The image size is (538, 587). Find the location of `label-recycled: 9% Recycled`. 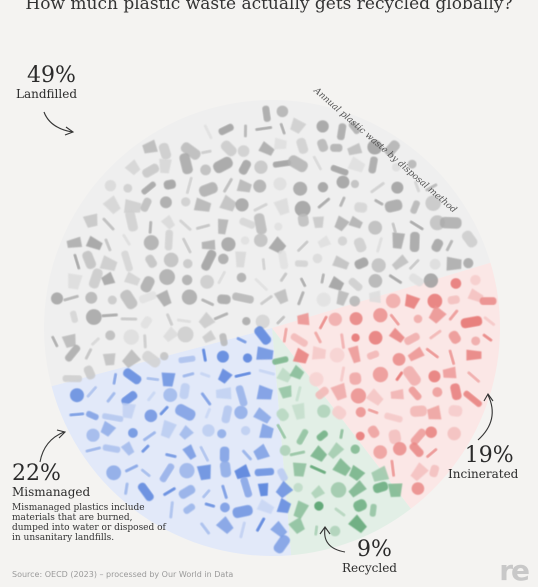

label-recycled: 9% Recycled is located at coordinates (369, 556).